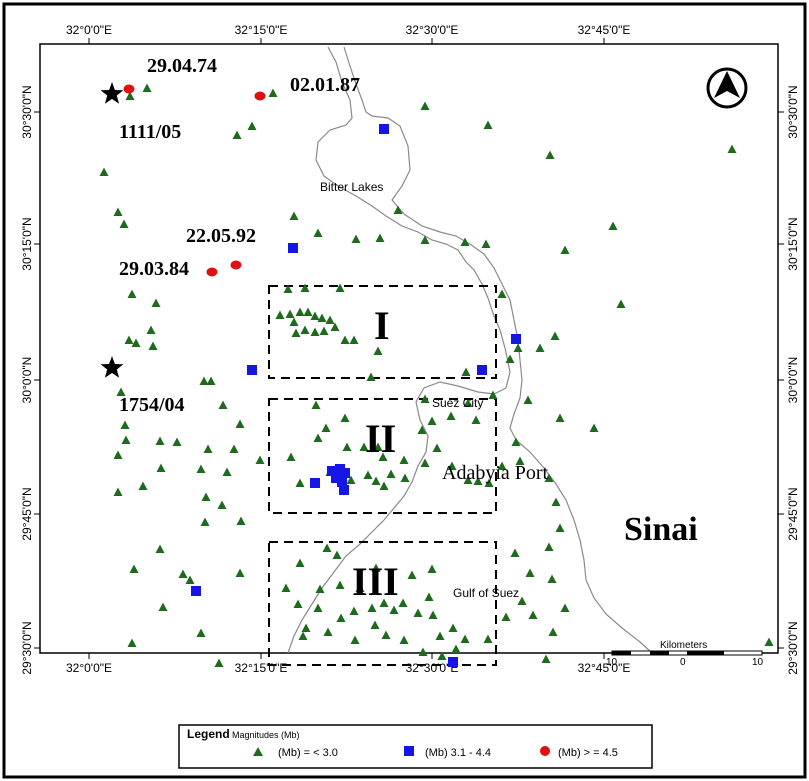 The height and width of the screenshot is (781, 809). Describe the element at coordinates (112, 230) in the screenshot. I see `historical-events-layer` at that location.